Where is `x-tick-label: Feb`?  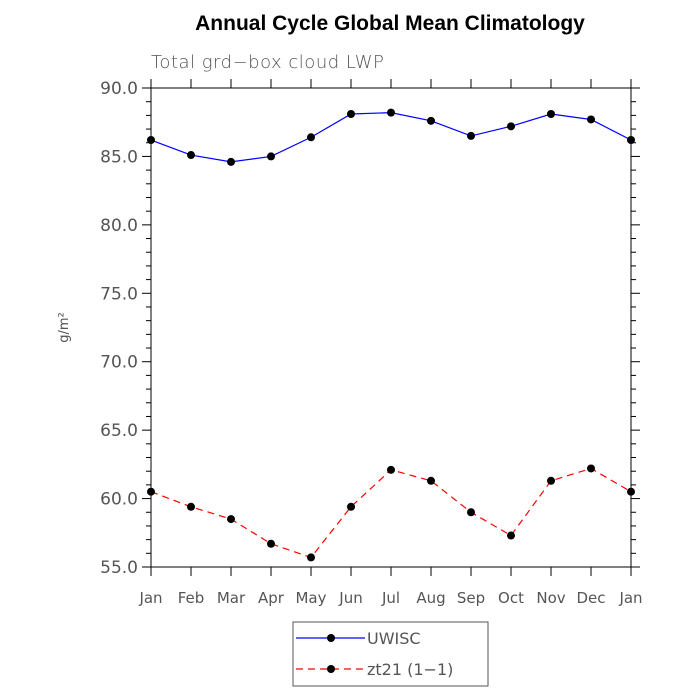 x-tick-label: Feb is located at coordinates (191, 598).